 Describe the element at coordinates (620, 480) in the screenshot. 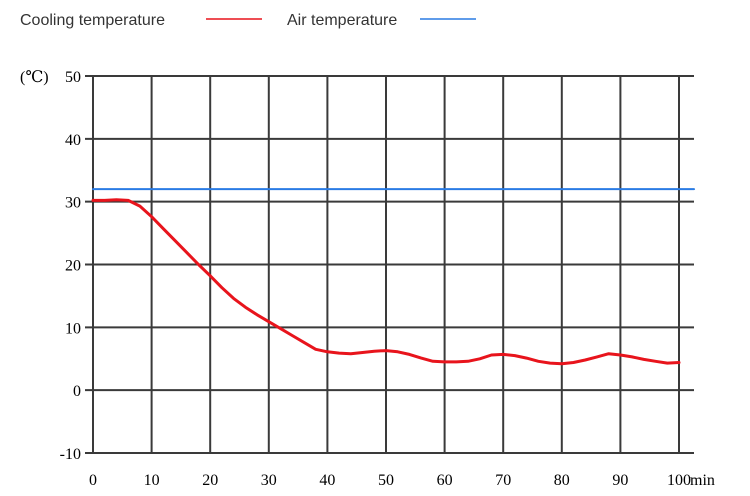

I see `x-tick-label: 90` at that location.